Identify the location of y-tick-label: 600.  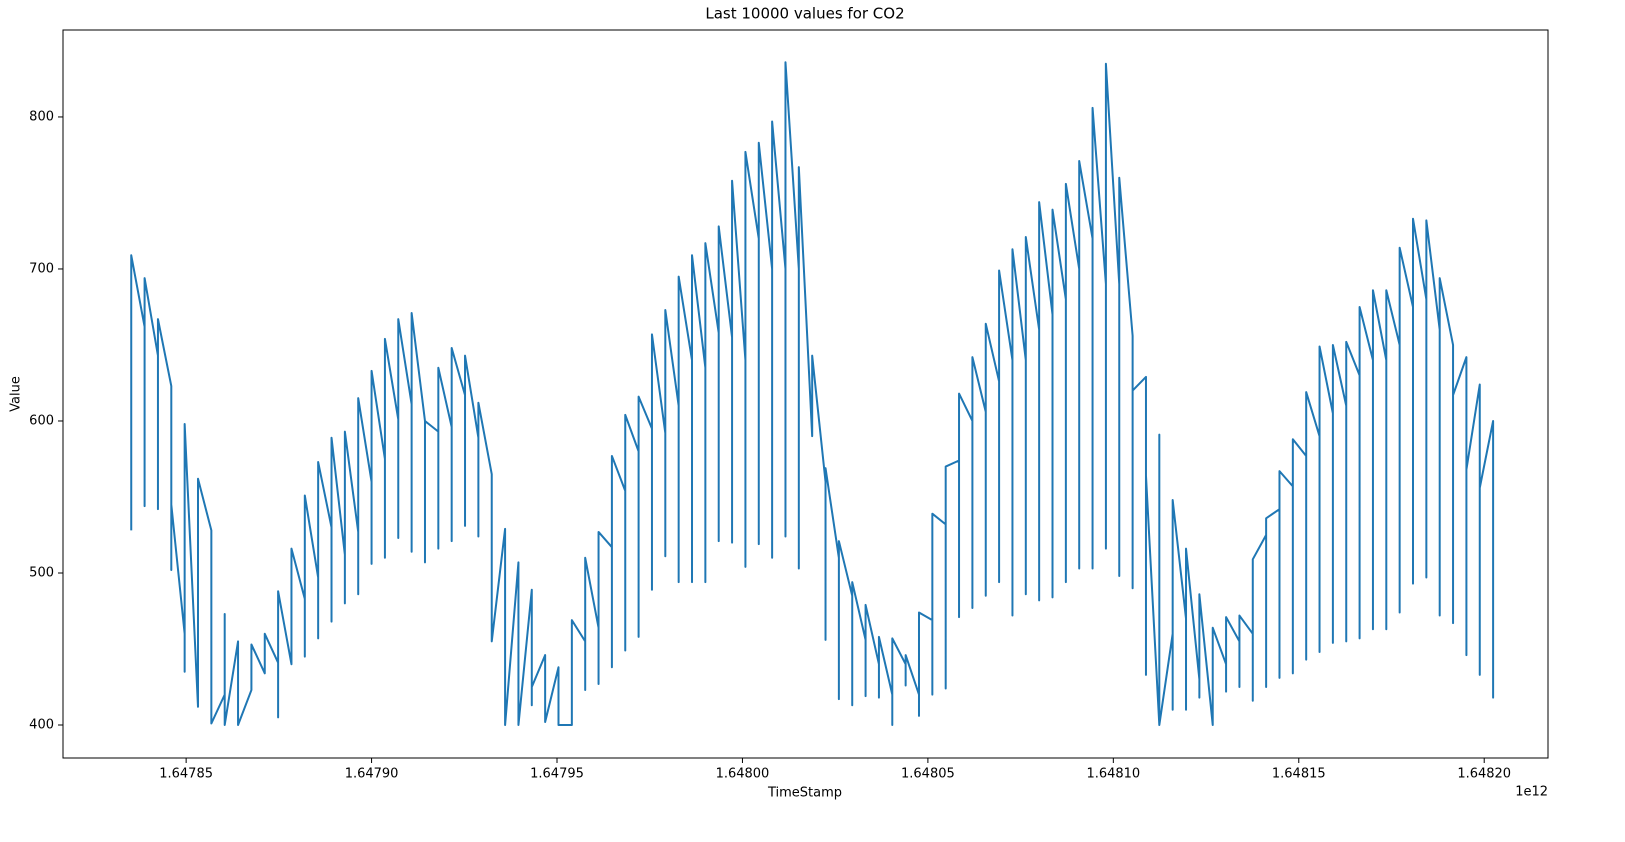
(41, 420).